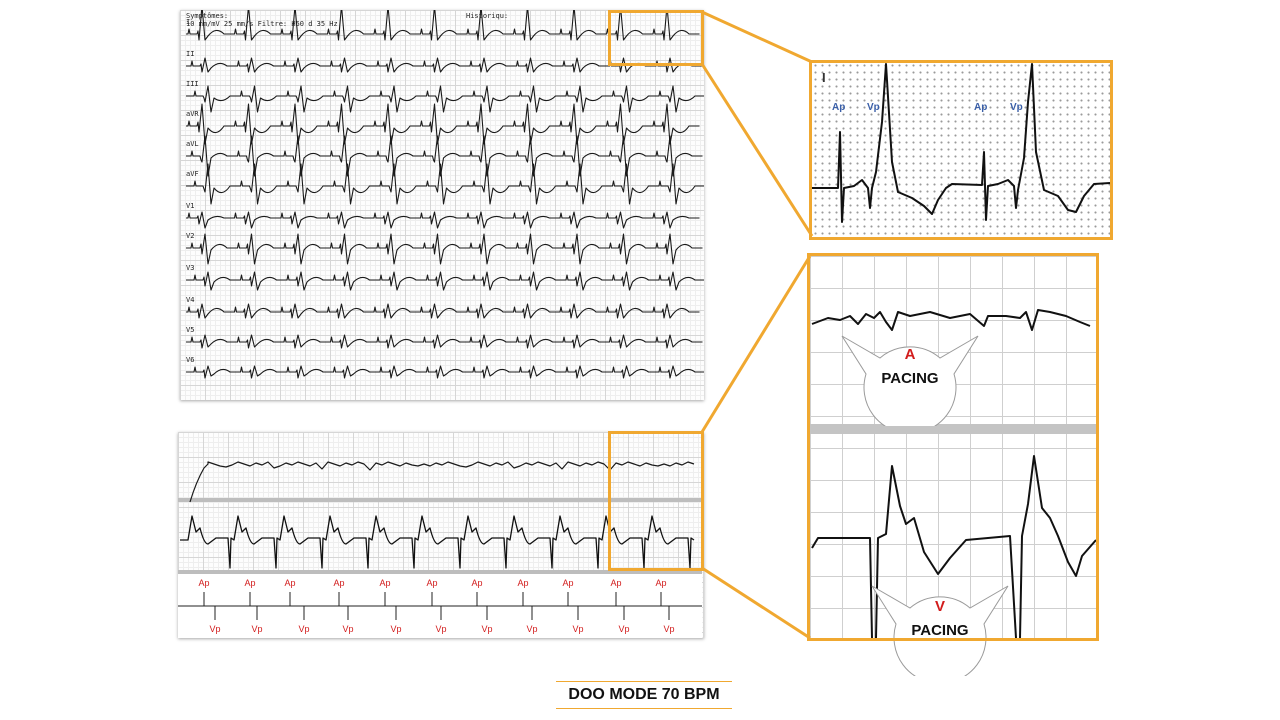 The height and width of the screenshot is (720, 1280). I want to click on zoom-strip-traces, so click(953, 473).